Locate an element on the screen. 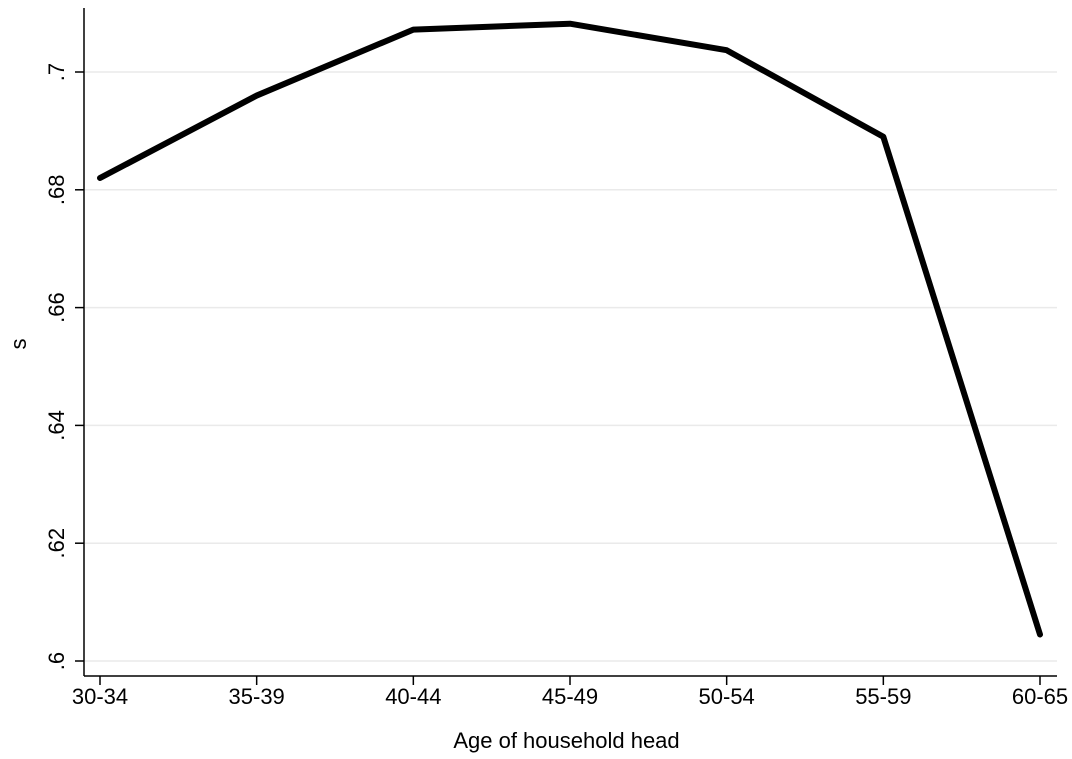  x-tick-label: 45-49 is located at coordinates (570, 696).